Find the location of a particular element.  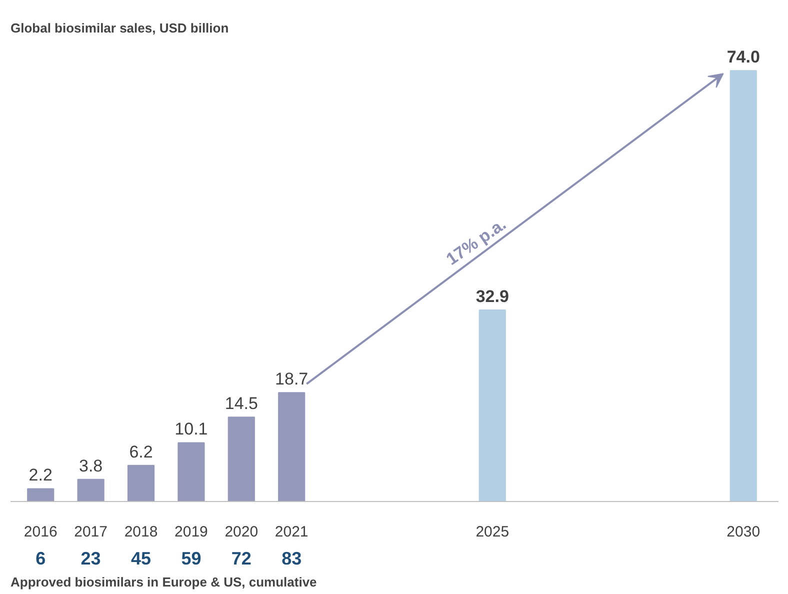

data-label: 10.1 is located at coordinates (191, 429).